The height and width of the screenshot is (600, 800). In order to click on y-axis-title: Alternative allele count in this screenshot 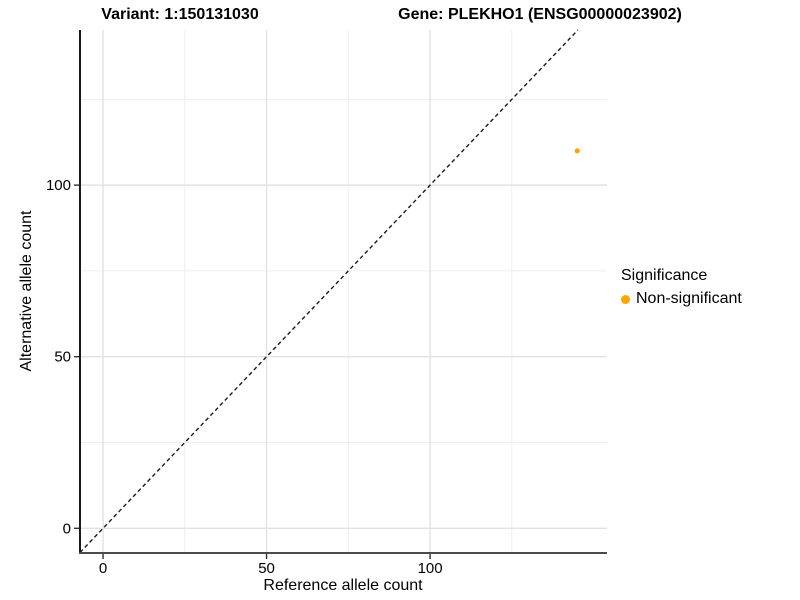, I will do `click(26, 291)`.